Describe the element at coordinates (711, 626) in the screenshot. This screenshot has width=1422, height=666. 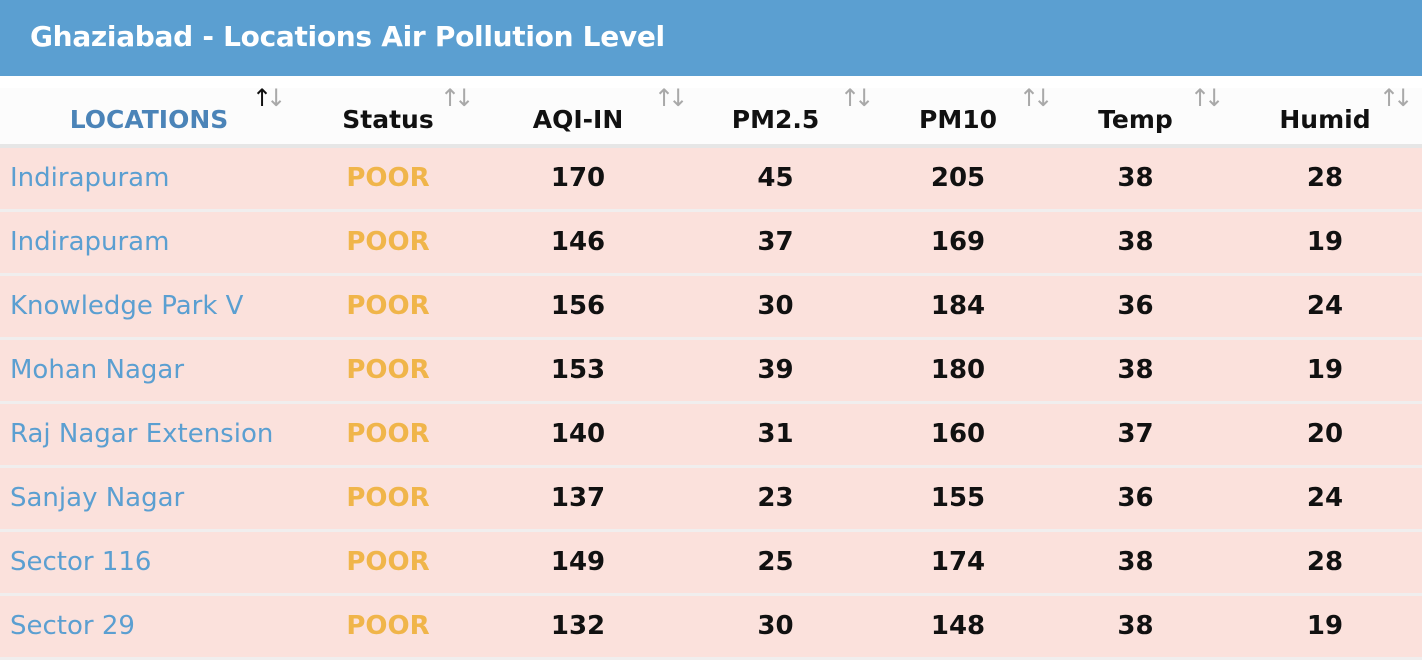
I see `table-row: Sector 29 POOR 132 30 148 38 19` at that location.